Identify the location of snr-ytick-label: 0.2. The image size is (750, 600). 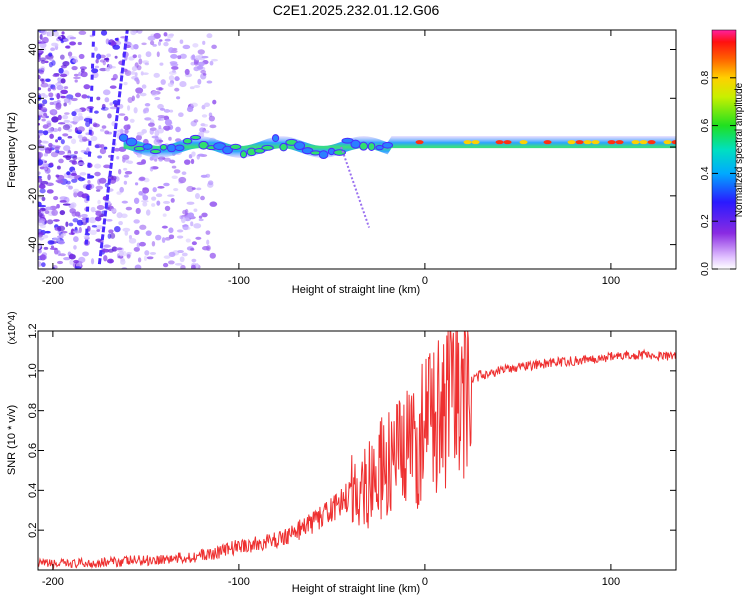
(33, 530).